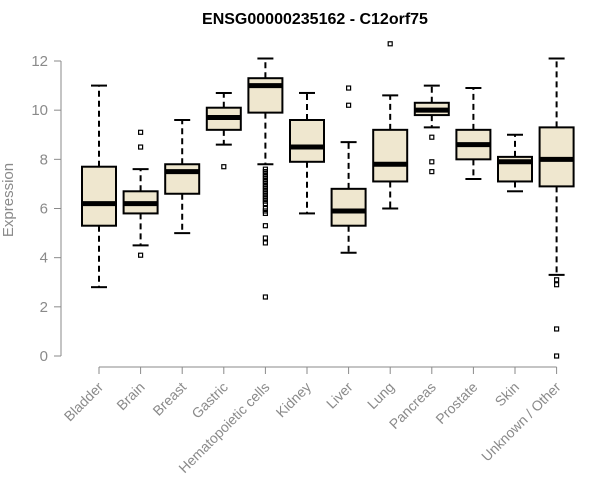 The height and width of the screenshot is (500, 600). I want to click on y-tick-label: 4, so click(44, 258).